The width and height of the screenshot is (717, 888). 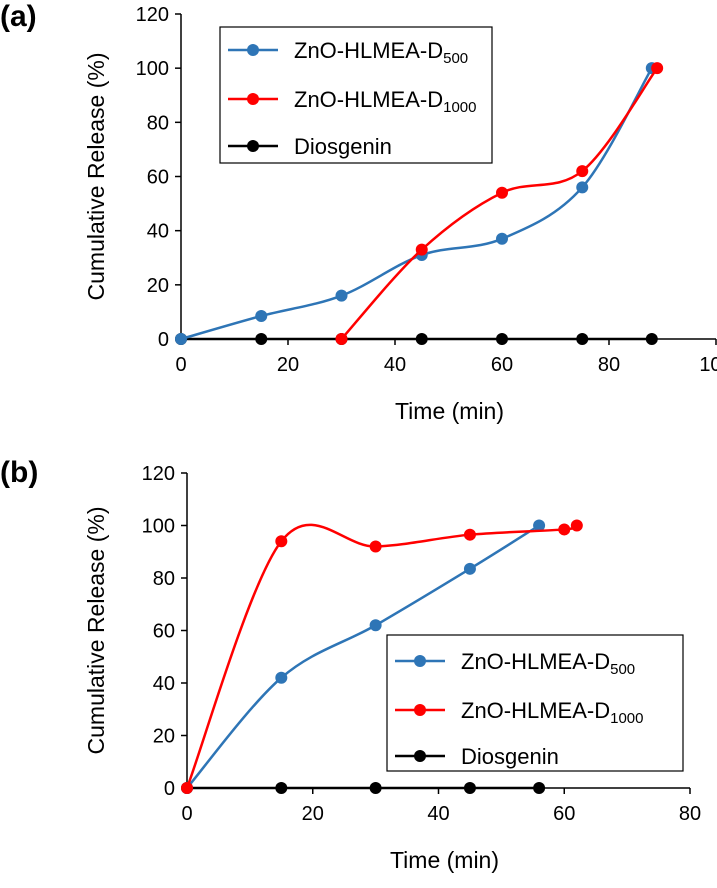 What do you see at coordinates (708, 365) in the screenshot?
I see `x-tick-label: 100` at bounding box center [708, 365].